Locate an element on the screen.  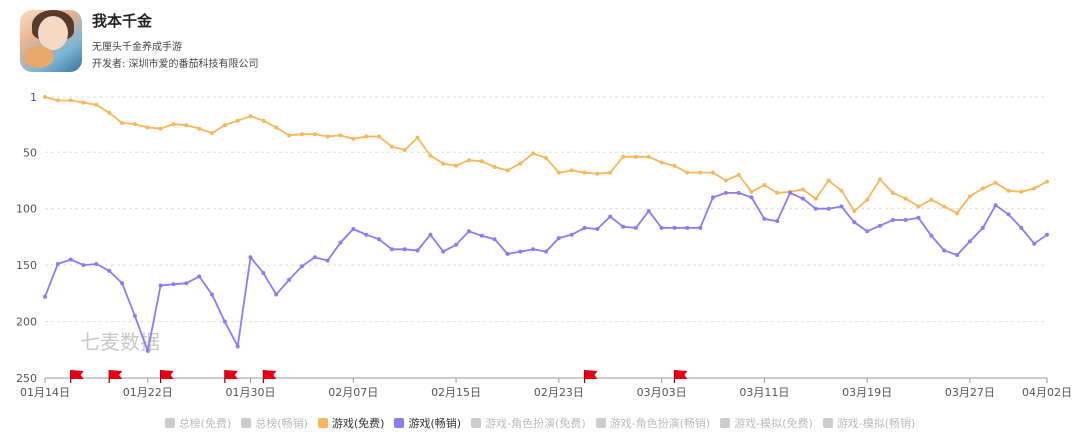
legend-item: 总榜(畅销) is located at coordinates (274, 423).